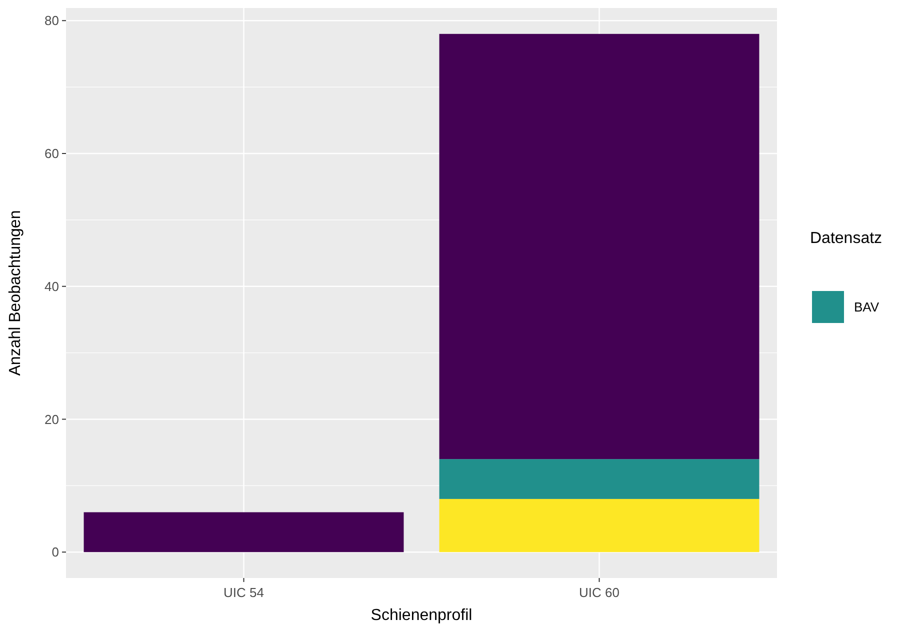 The width and height of the screenshot is (914, 633). I want to click on x-tick-label: UIC 54, so click(244, 592).